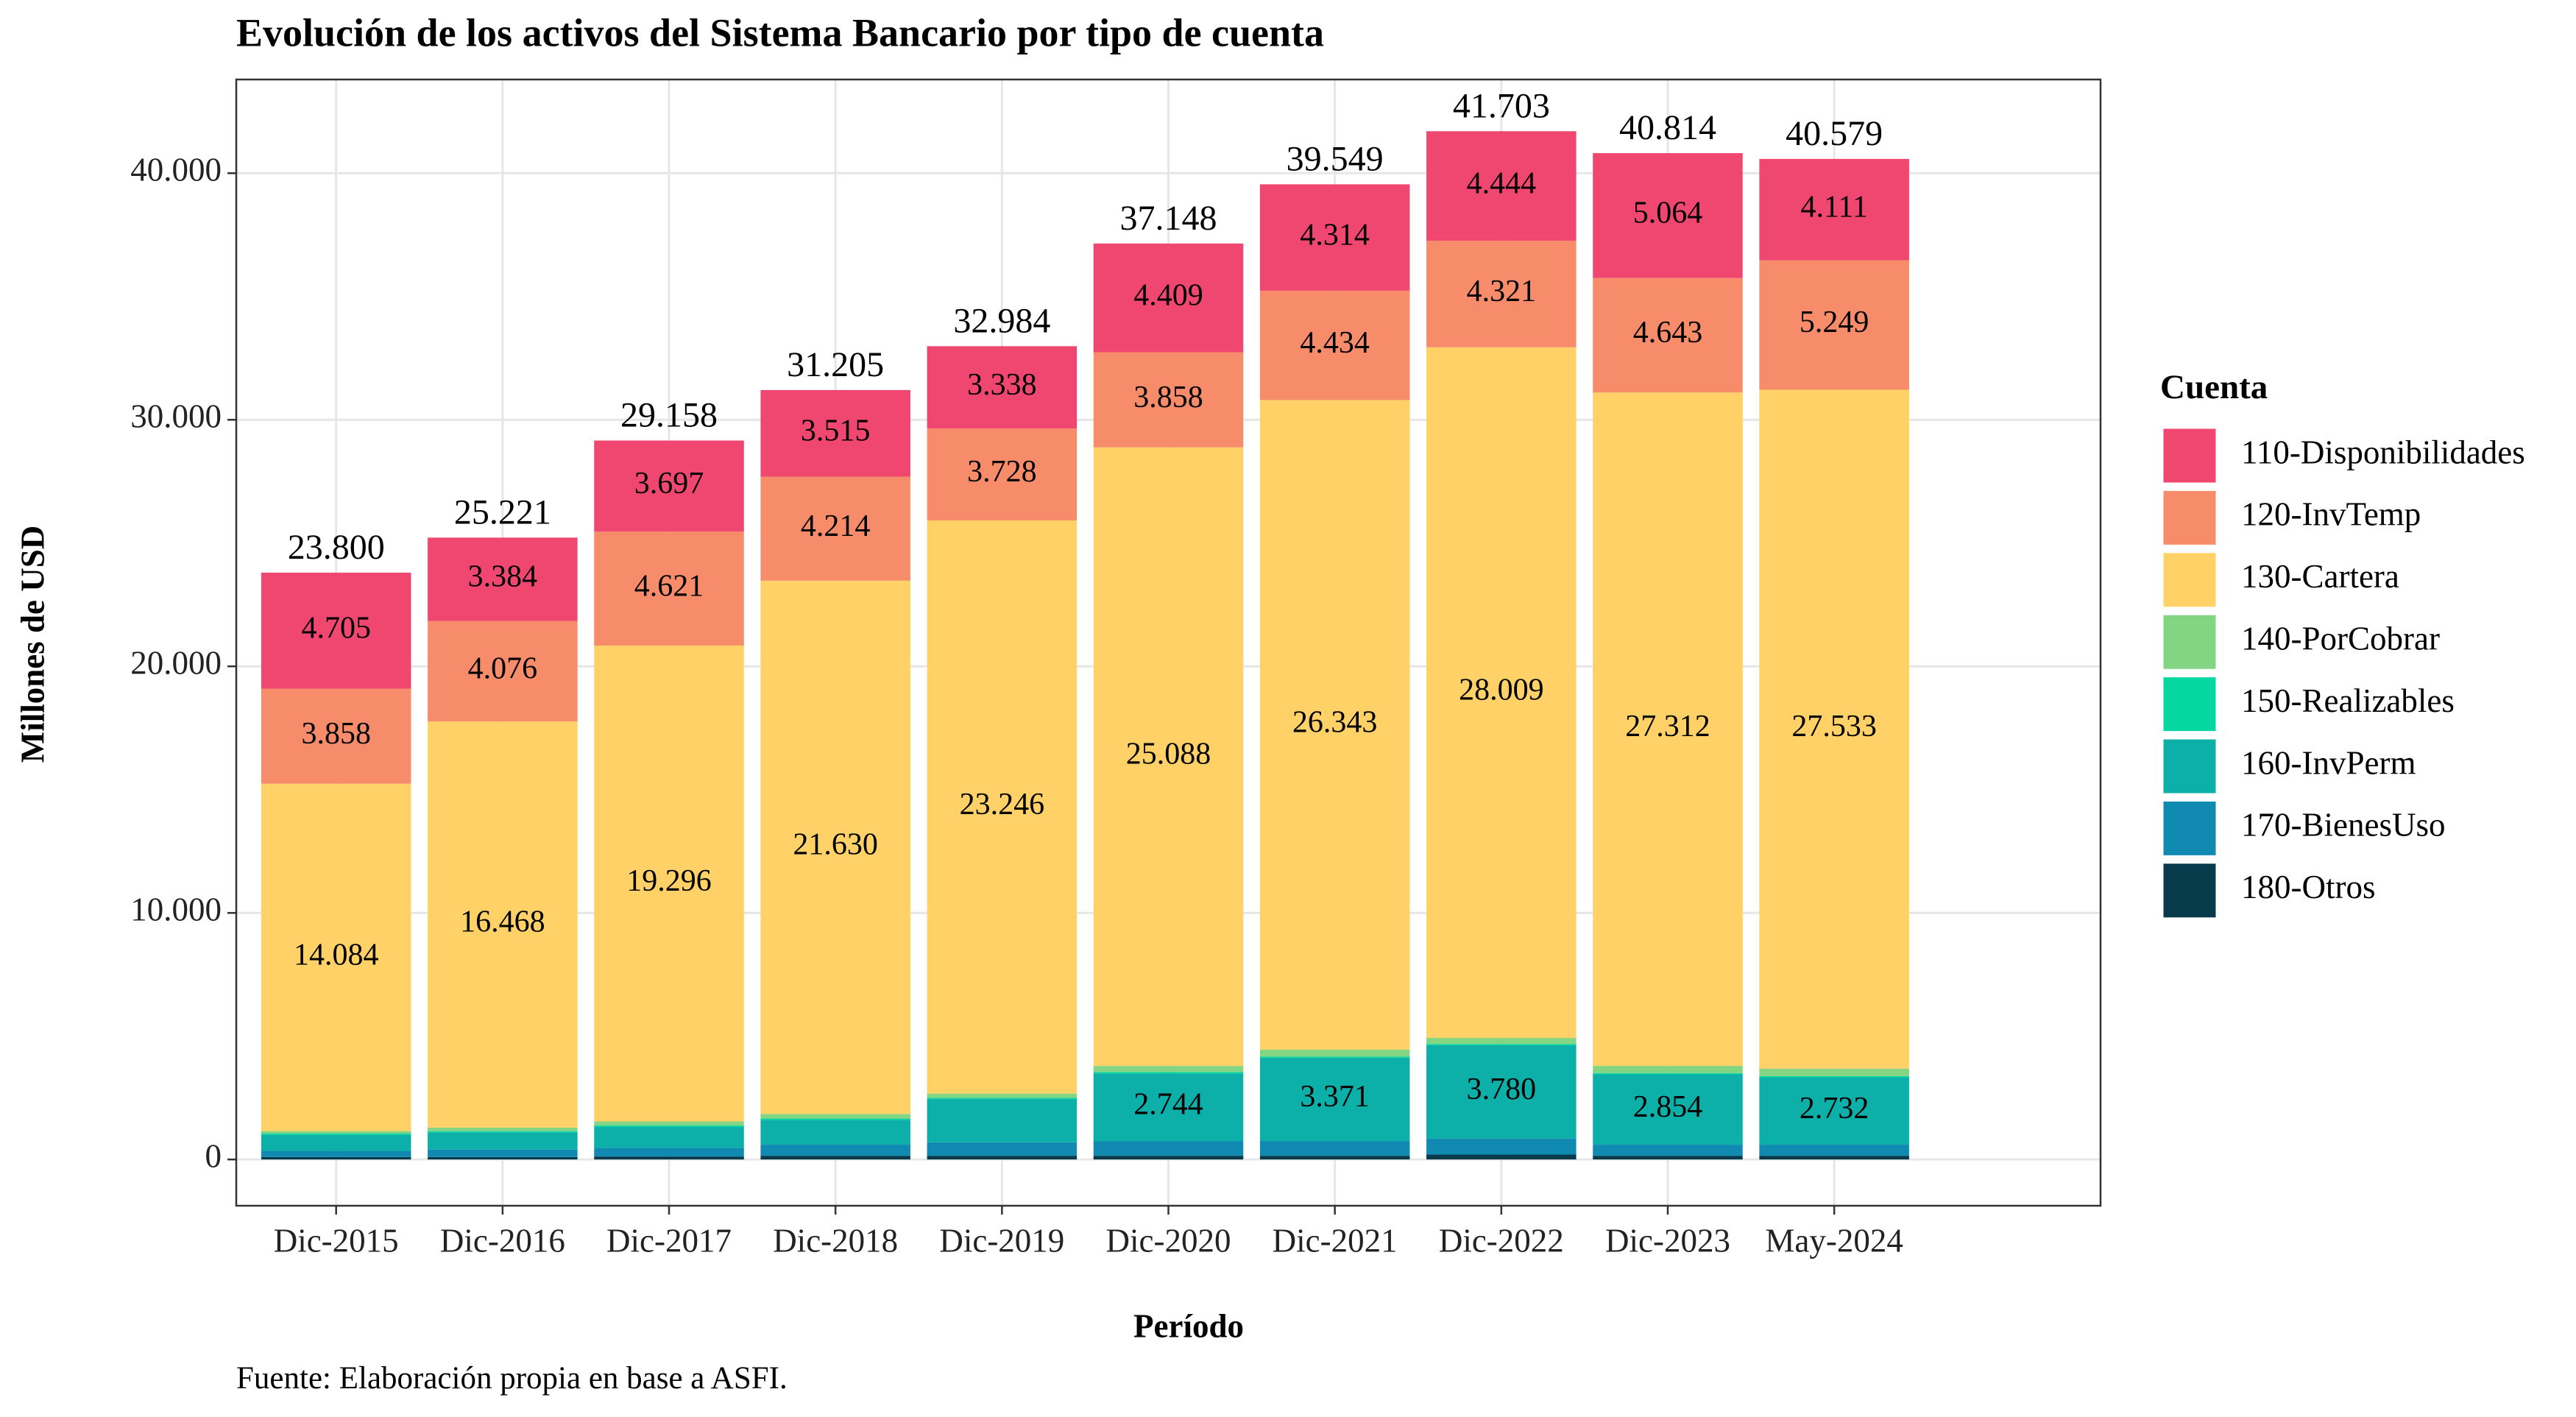  What do you see at coordinates (836, 365) in the screenshot?
I see `total-label: 31.205` at bounding box center [836, 365].